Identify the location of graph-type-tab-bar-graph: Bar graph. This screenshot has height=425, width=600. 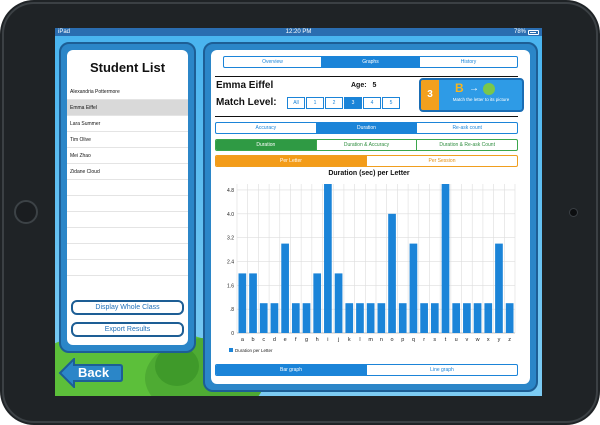
(291, 370).